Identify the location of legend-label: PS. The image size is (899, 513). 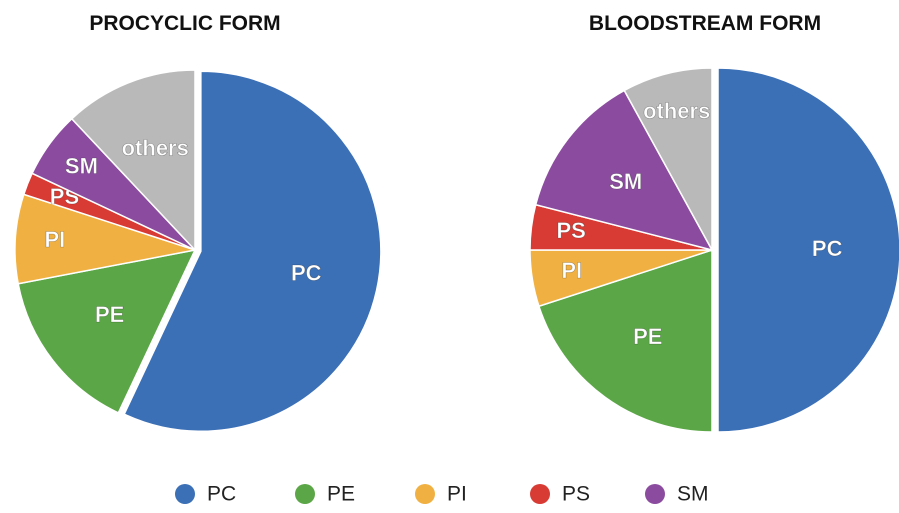
(576, 494).